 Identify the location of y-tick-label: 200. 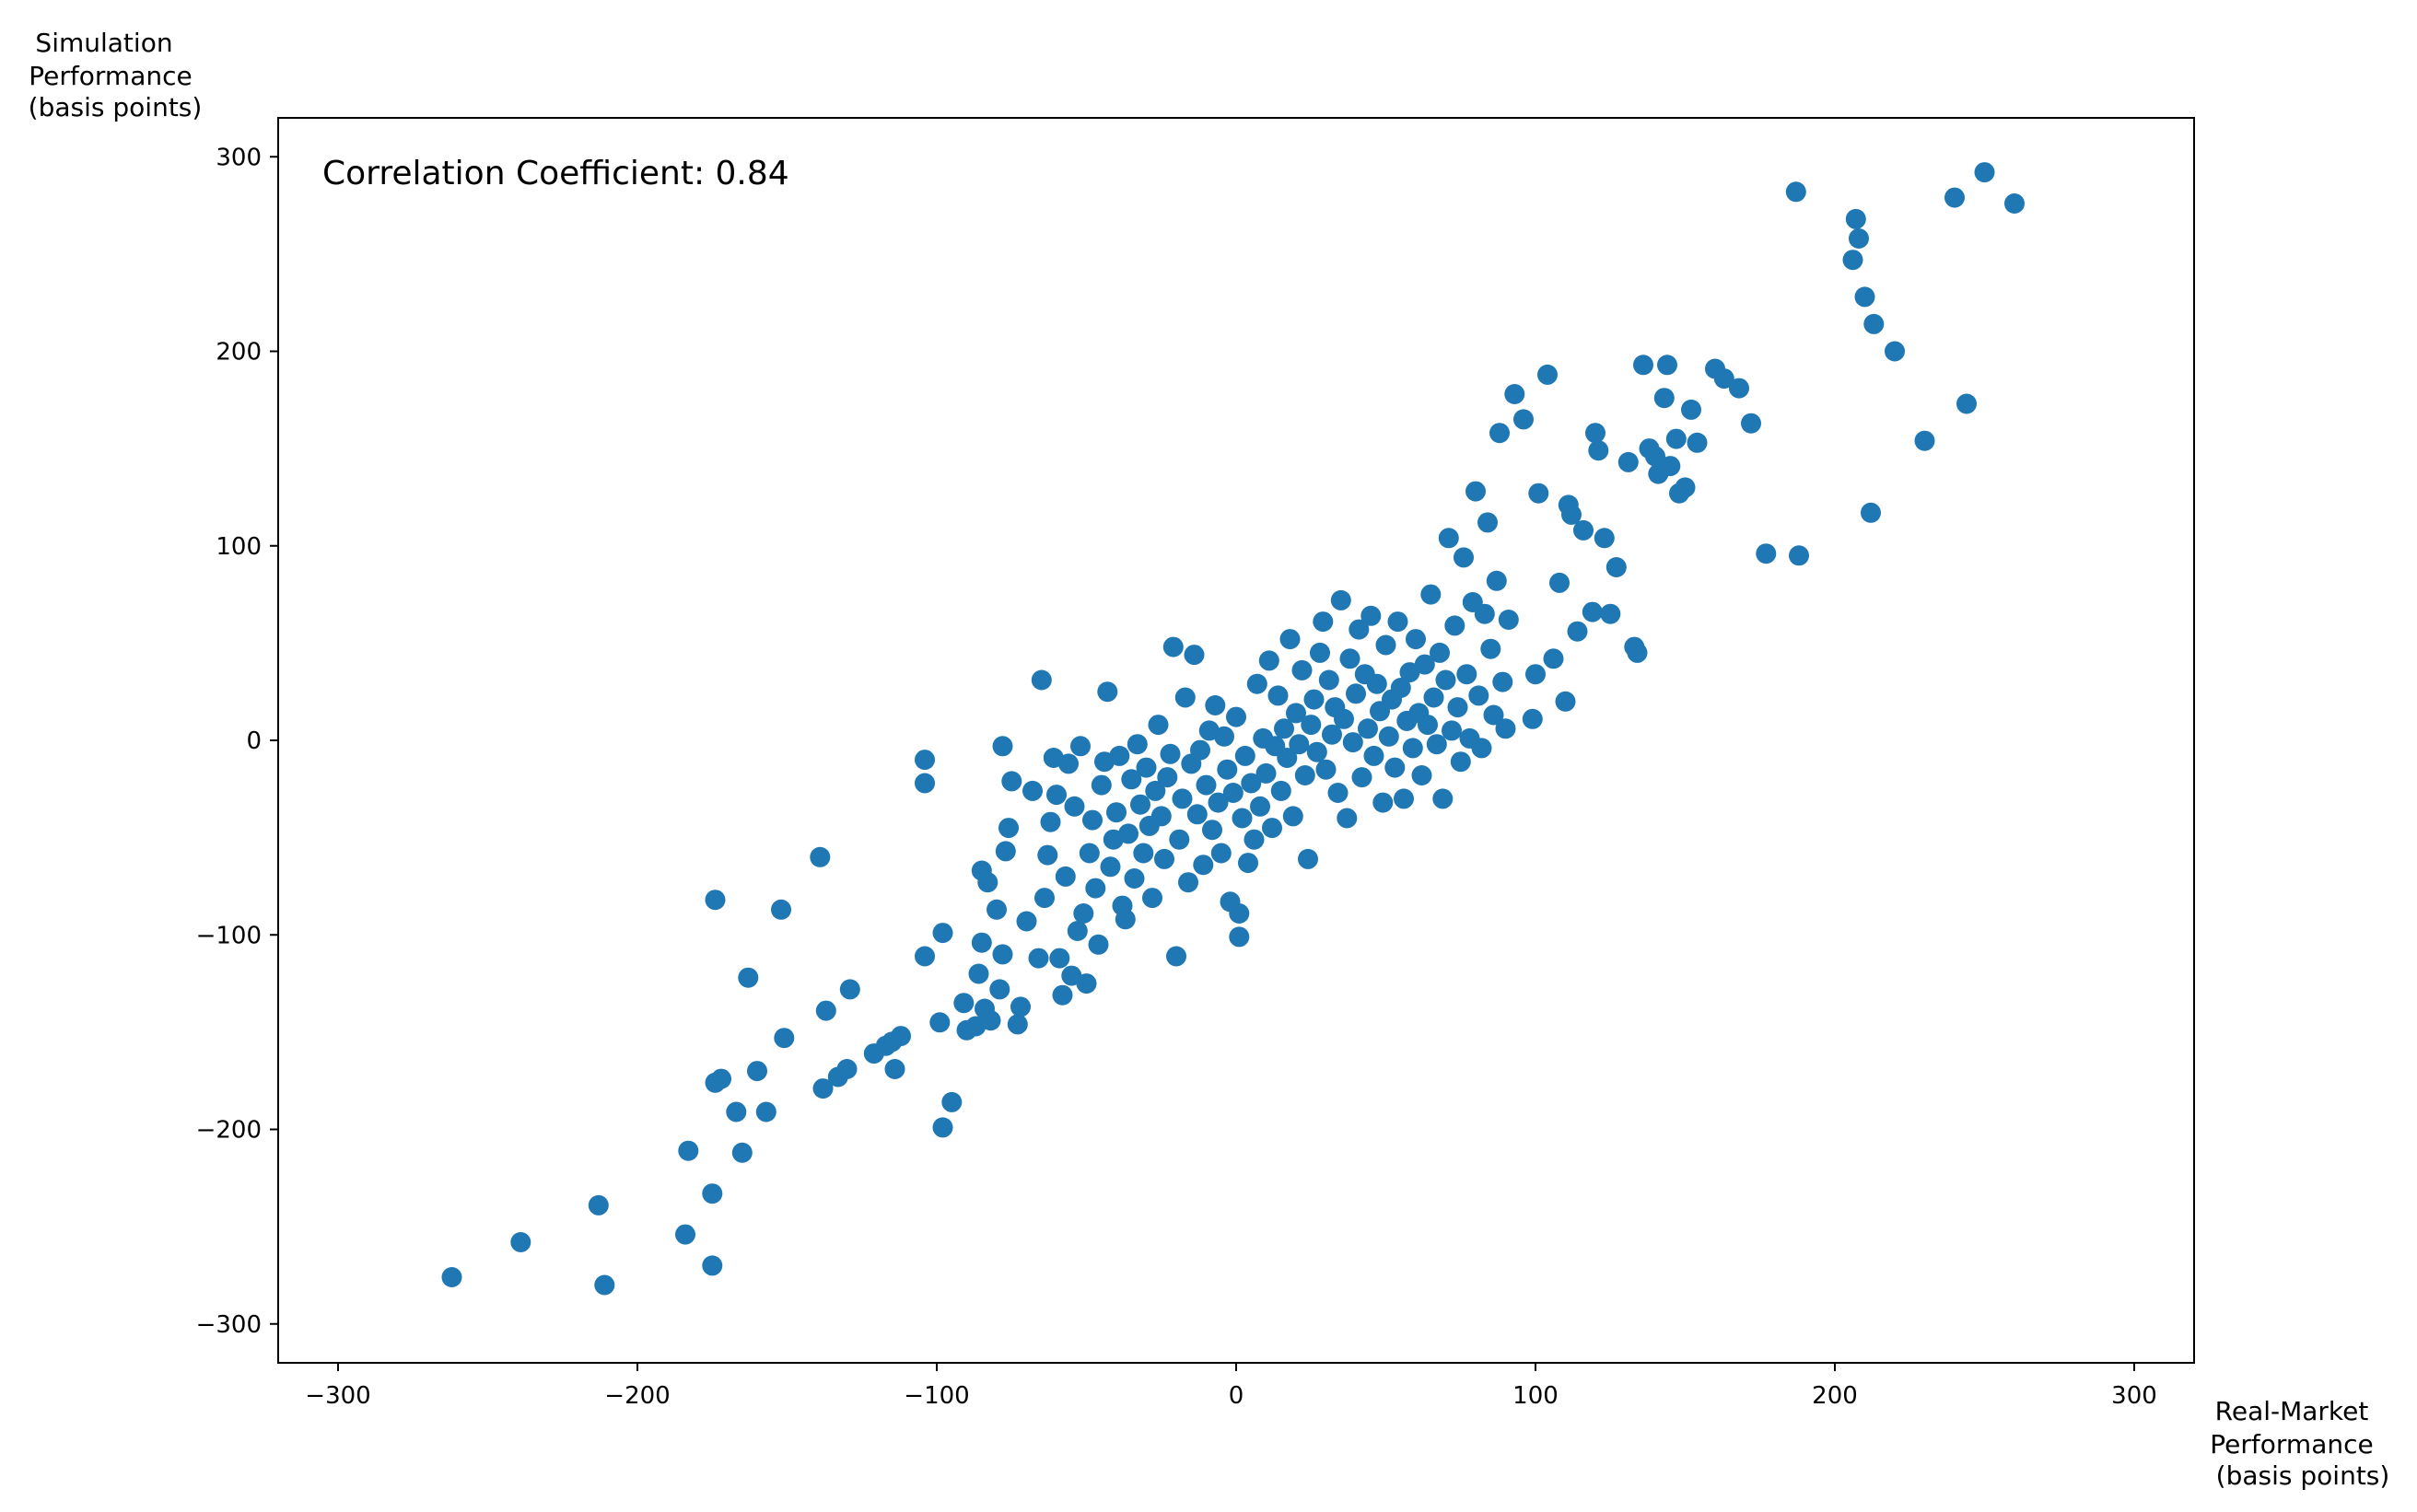
(239, 352).